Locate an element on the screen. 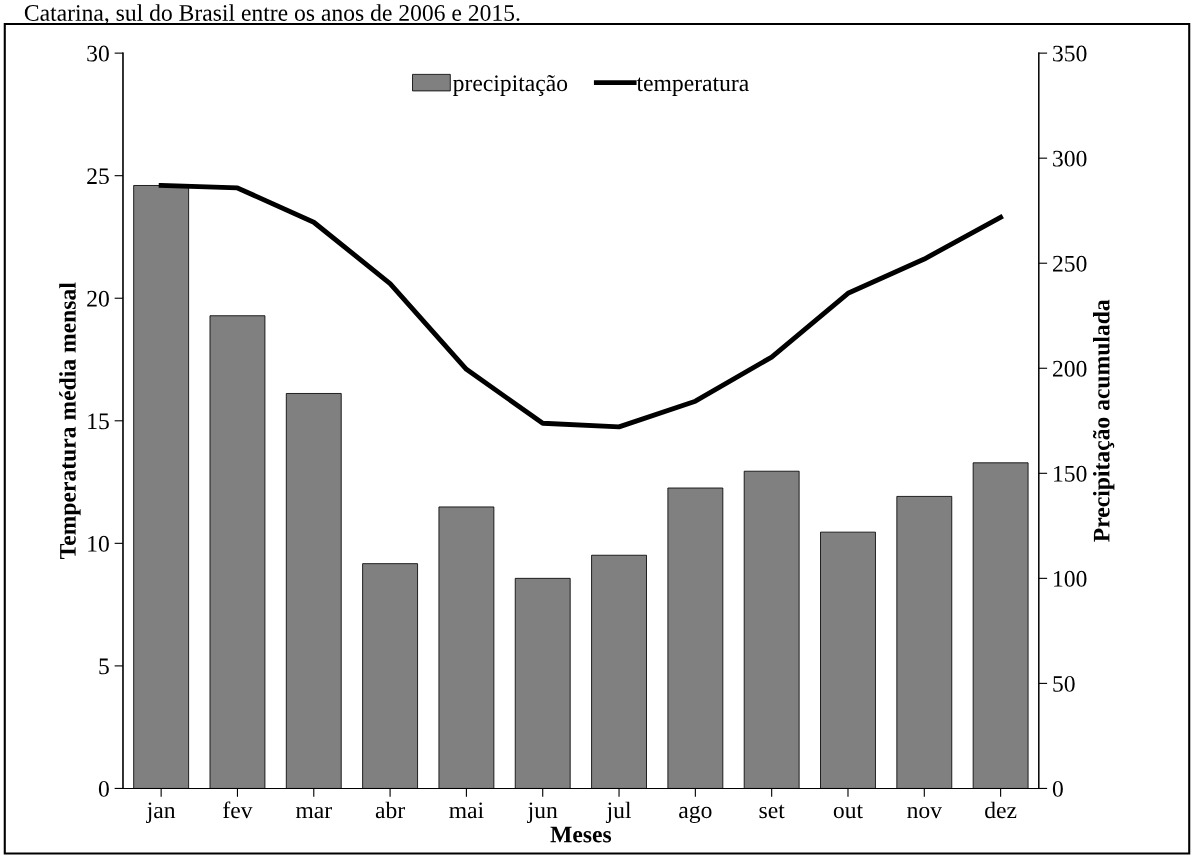 This screenshot has width=1194, height=857. y-tick-label: 10 is located at coordinates (98, 543).